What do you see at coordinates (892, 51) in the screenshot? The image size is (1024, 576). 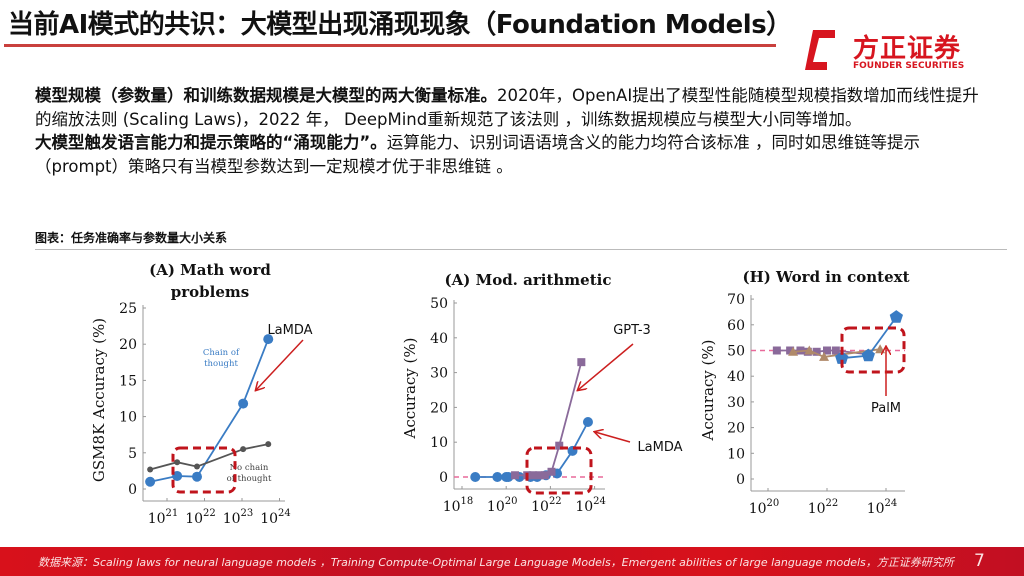 I see `founder-securities-logo: 方正证券 FOUNDER SECURITIES` at bounding box center [892, 51].